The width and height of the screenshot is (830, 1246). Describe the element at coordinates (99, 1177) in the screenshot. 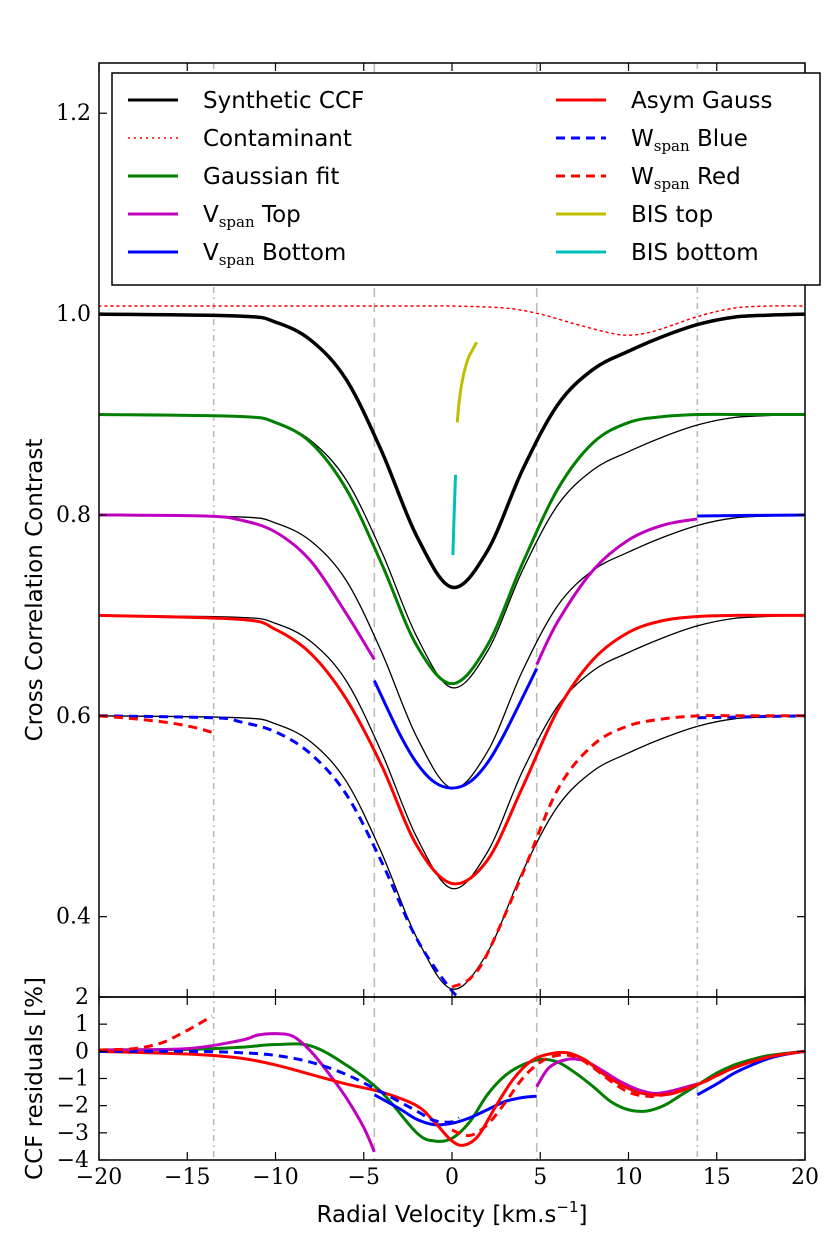

I see `bottom-xtick-label: −20` at that location.